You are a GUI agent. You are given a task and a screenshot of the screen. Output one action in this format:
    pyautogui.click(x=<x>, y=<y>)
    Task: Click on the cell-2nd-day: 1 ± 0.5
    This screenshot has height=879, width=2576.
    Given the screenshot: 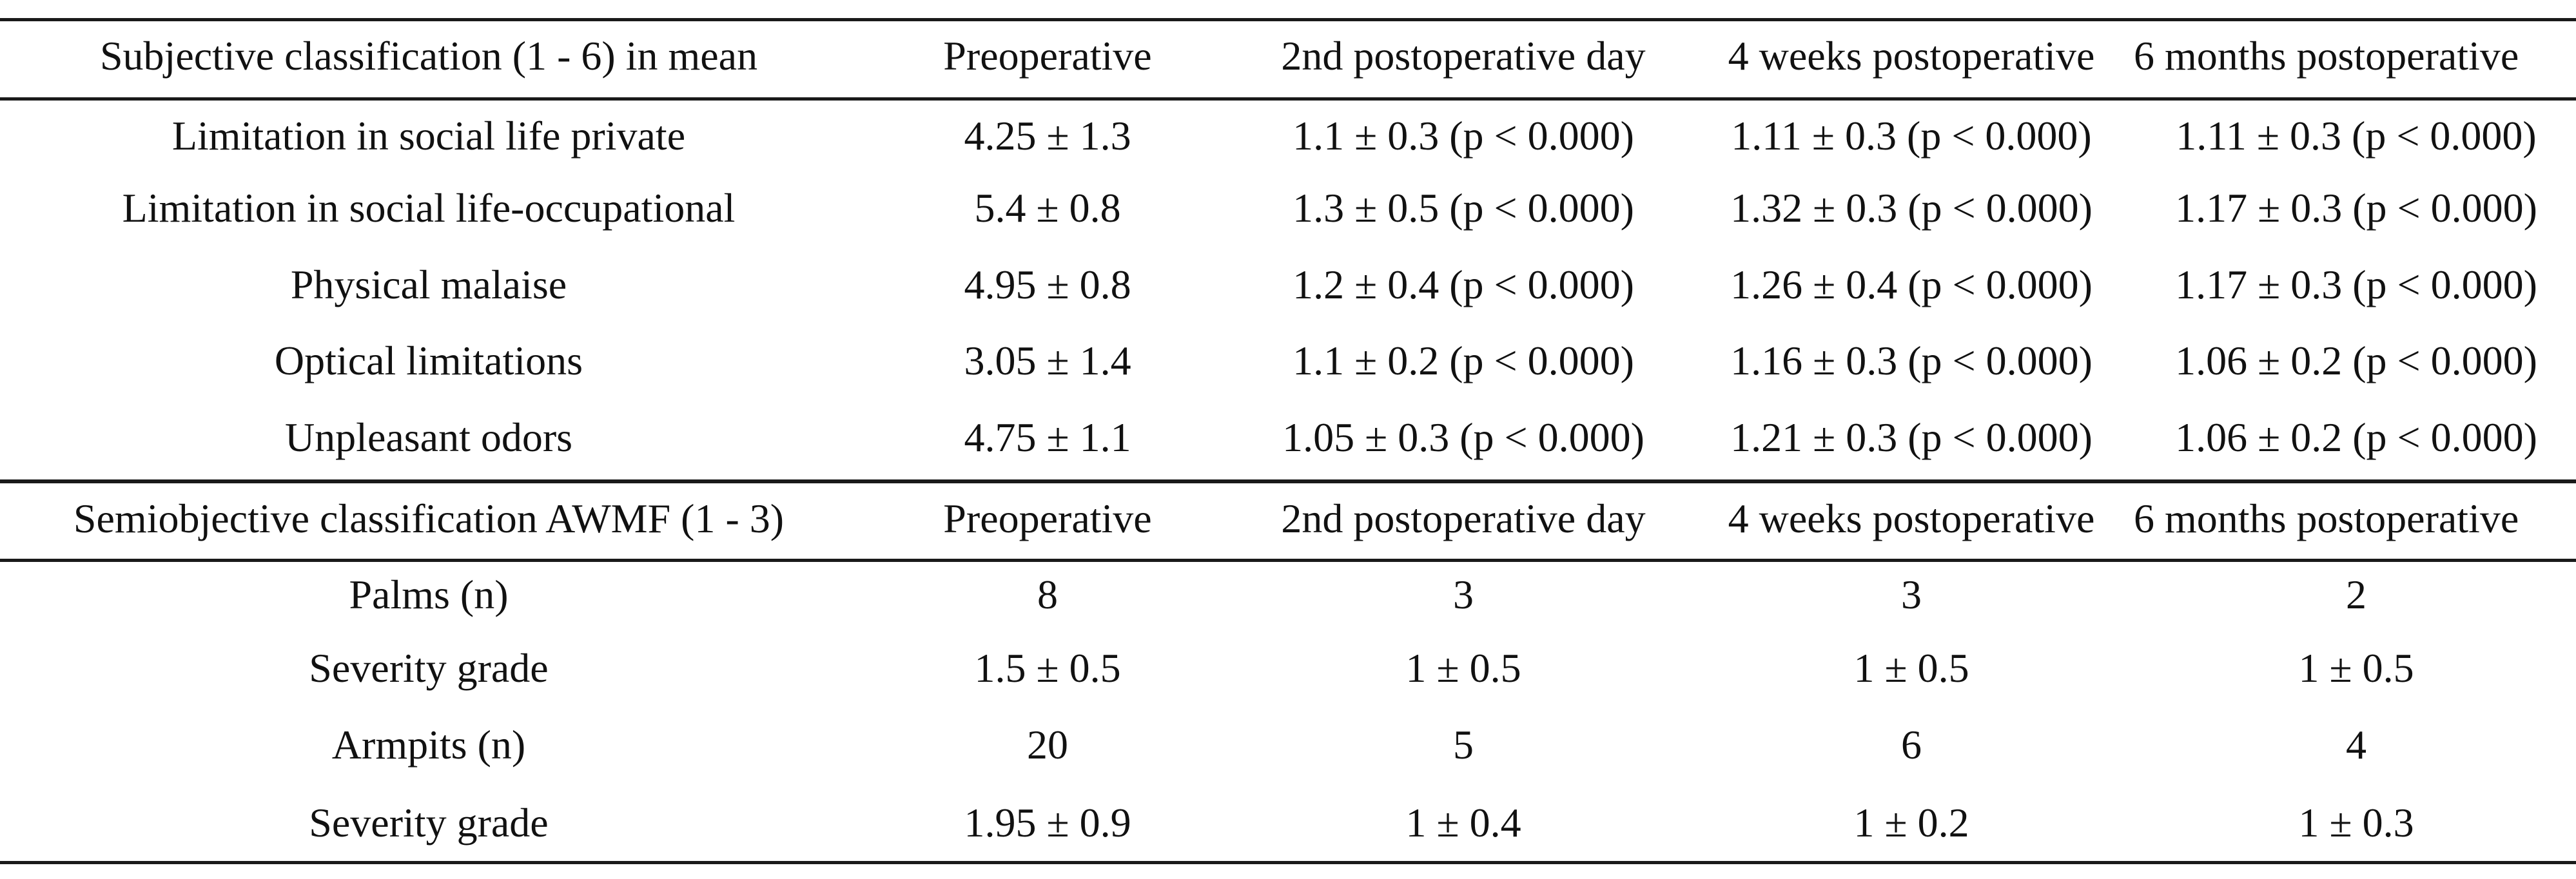 What is the action you would take?
    pyautogui.click(x=1463, y=668)
    